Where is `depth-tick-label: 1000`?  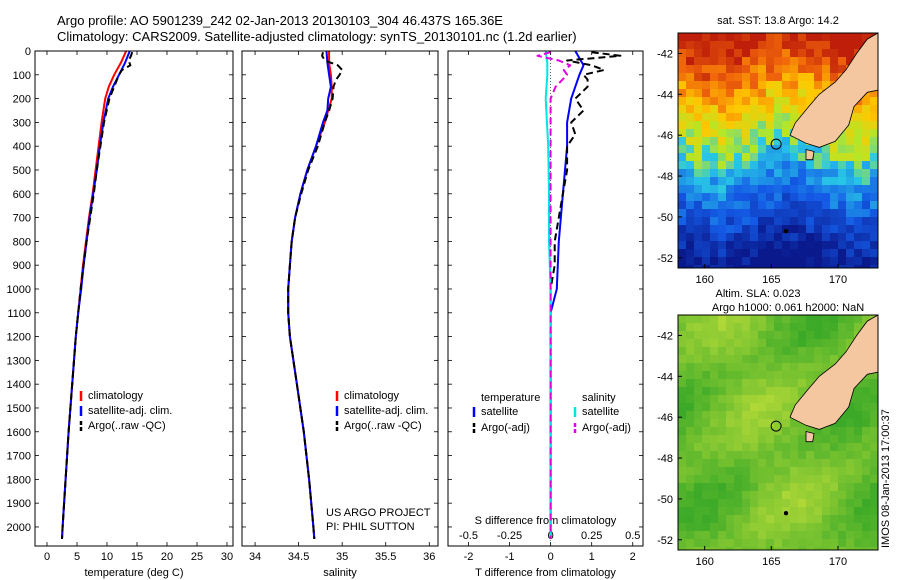 depth-tick-label: 1000 is located at coordinates (19, 290).